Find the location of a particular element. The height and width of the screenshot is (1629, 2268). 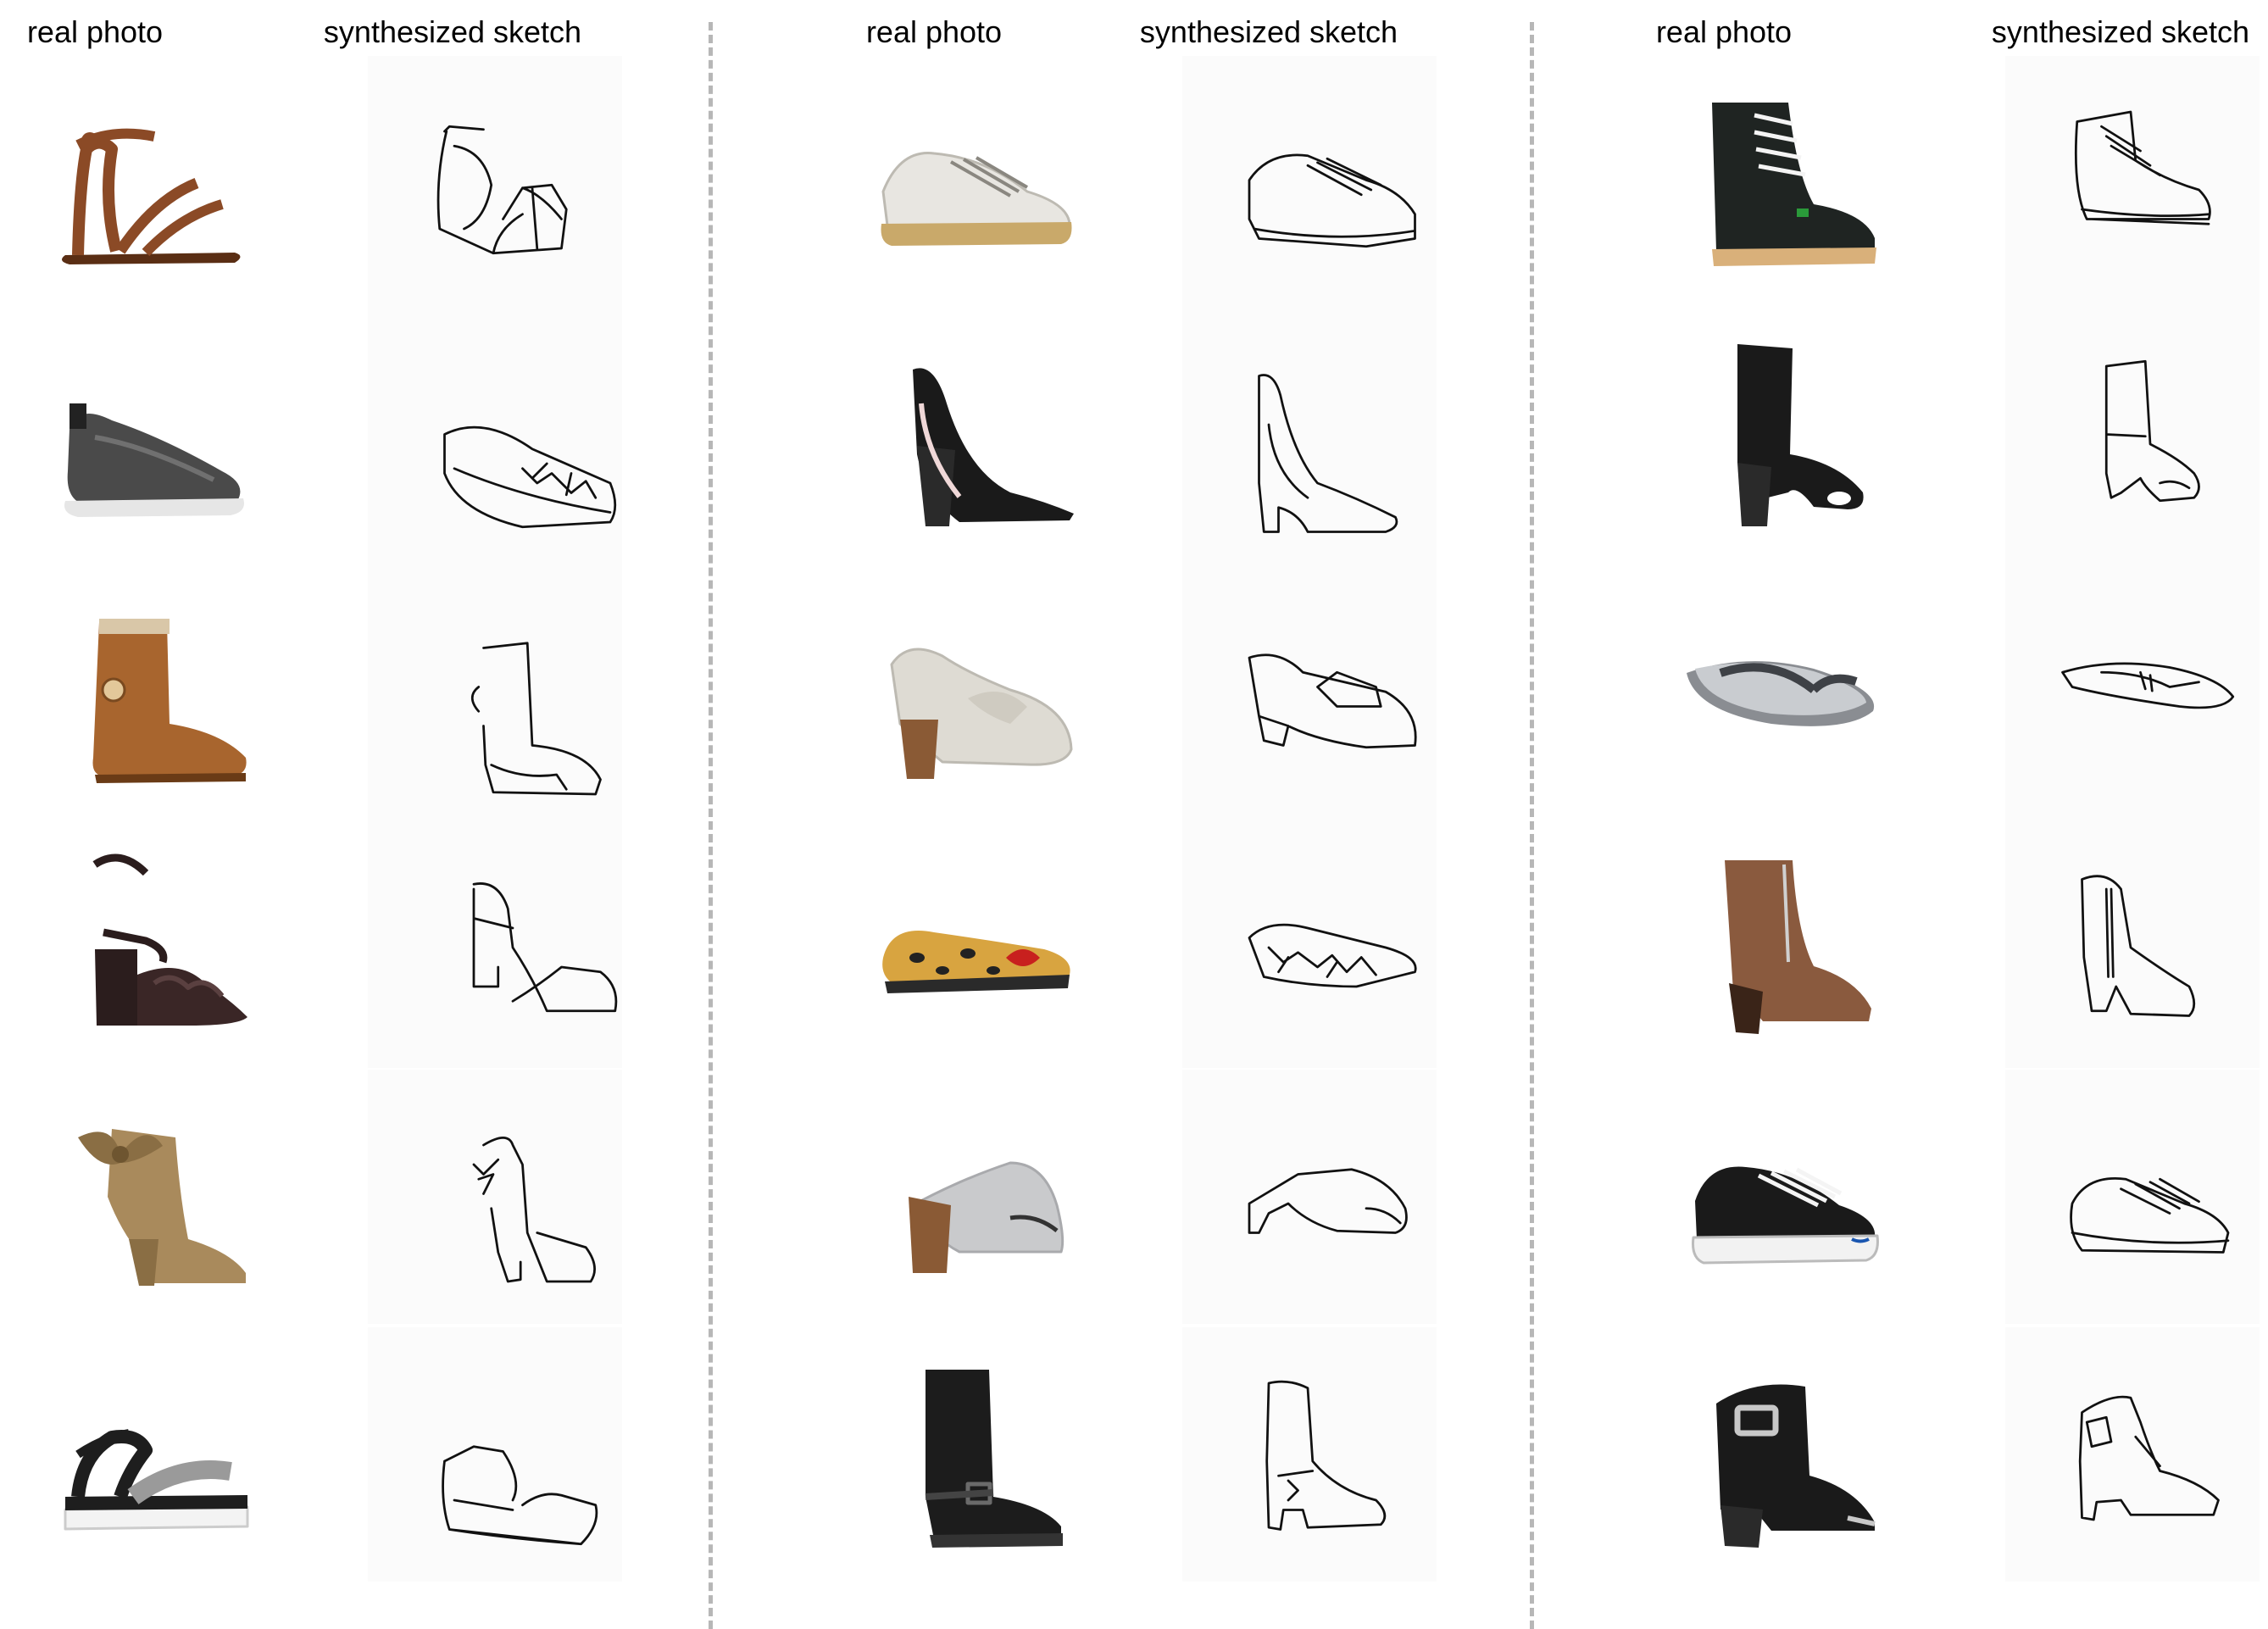

real-photo-sheepskin-boot is located at coordinates (146, 690).